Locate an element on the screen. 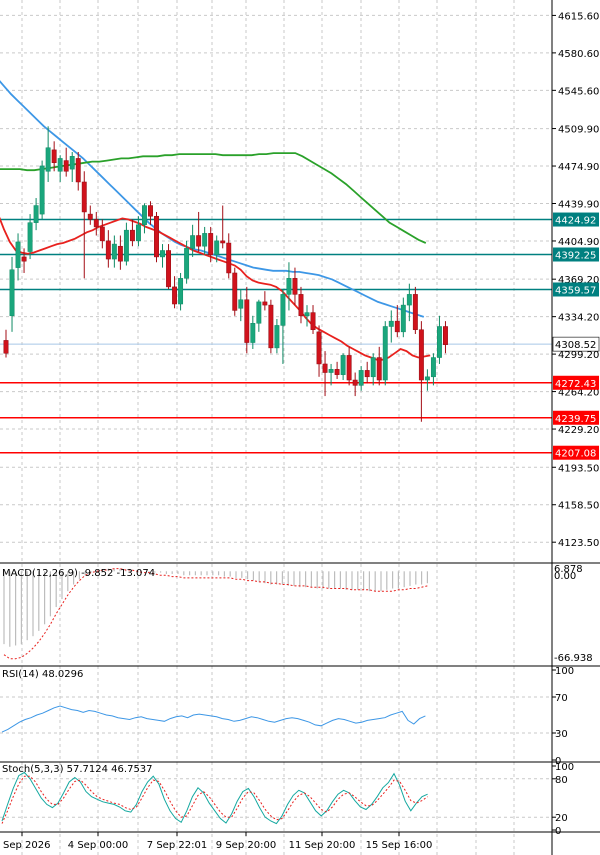  price-tick-label: 4158.50 is located at coordinates (578, 506).